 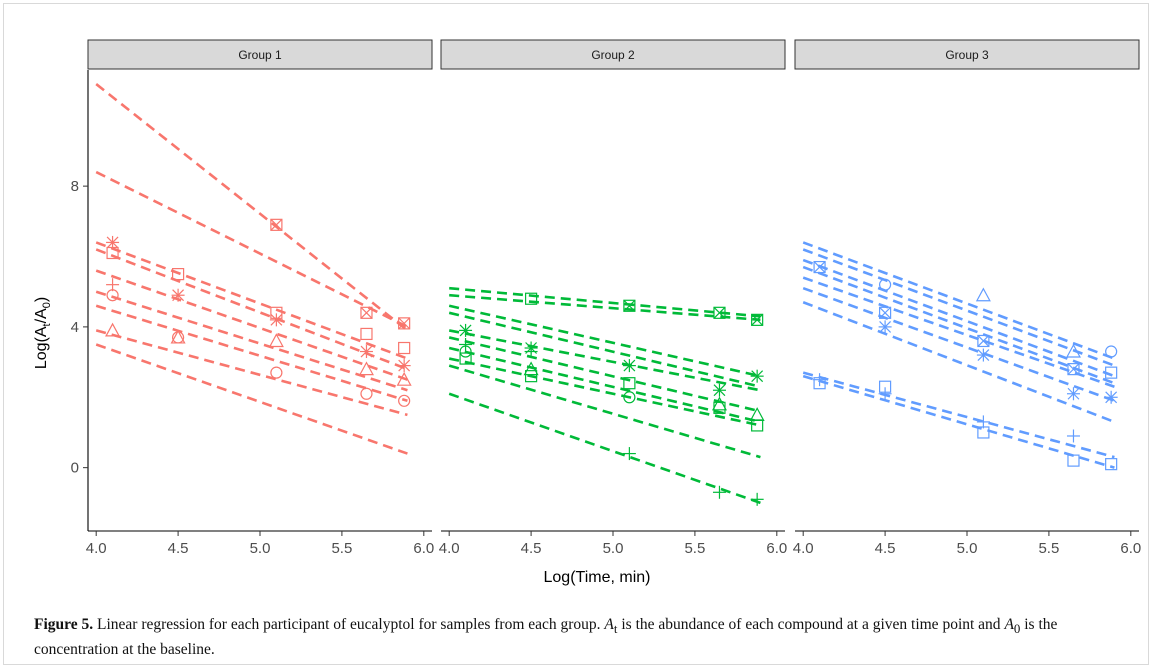 I want to click on y-tick-label: 8, so click(x=75, y=186).